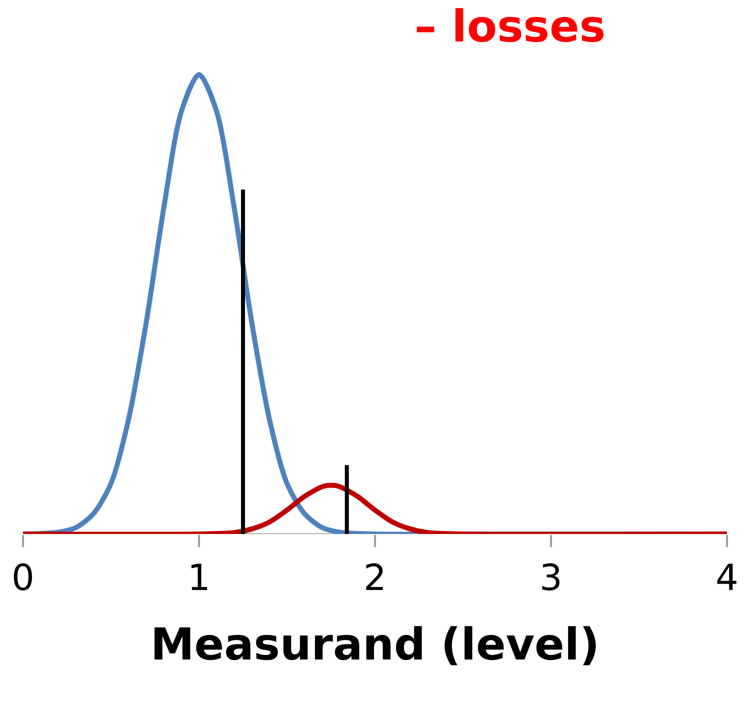 This screenshot has width=750, height=704. Describe the element at coordinates (551, 579) in the screenshot. I see `x-tick-label: 3` at that location.